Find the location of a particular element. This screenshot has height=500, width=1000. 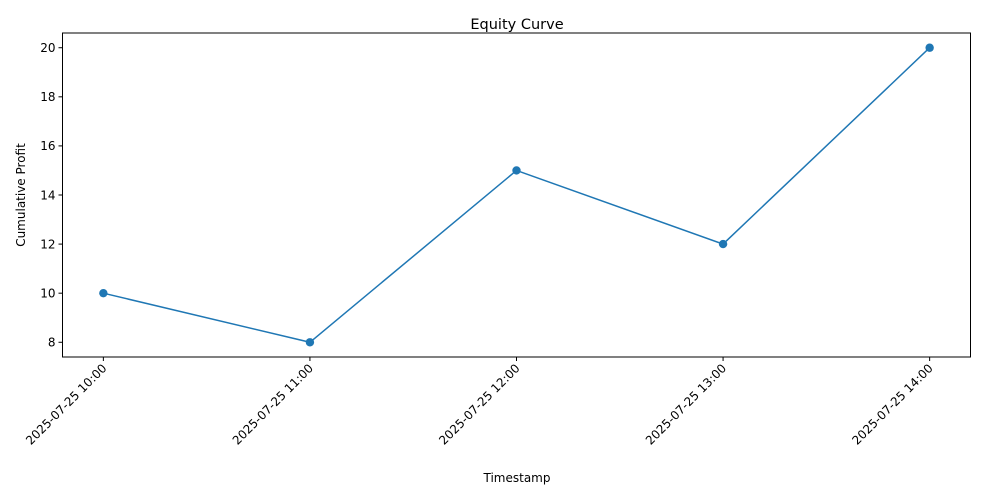

chart-title: Equity Curve is located at coordinates (516, 25).